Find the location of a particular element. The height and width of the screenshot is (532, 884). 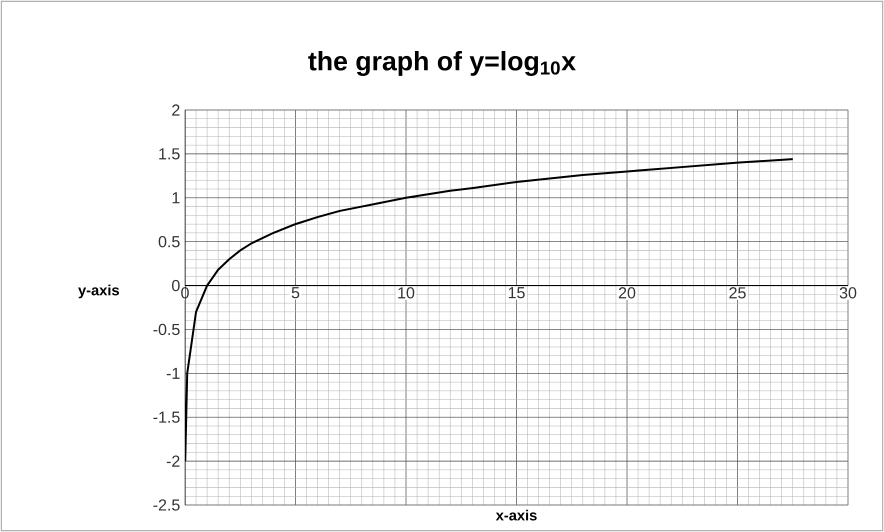

y-tick-label: 1.5 is located at coordinates (169, 154).